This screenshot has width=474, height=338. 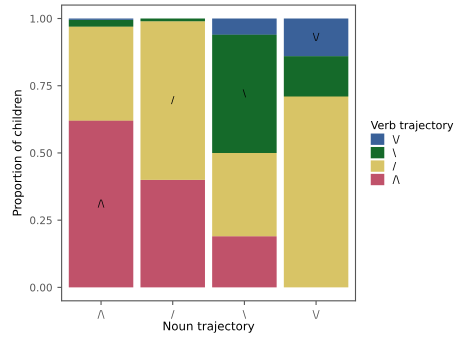 What do you see at coordinates (18, 153) in the screenshot?
I see `y-axis-title: Proportion of children` at bounding box center [18, 153].